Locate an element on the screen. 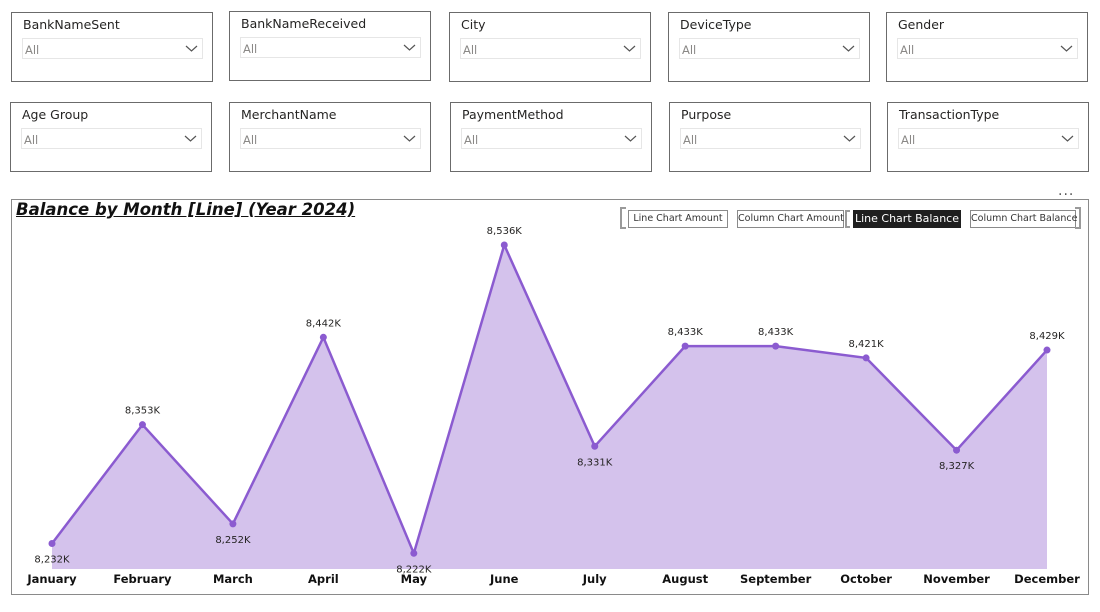 The width and height of the screenshot is (1100, 612). slicer-title: Gender is located at coordinates (921, 24).